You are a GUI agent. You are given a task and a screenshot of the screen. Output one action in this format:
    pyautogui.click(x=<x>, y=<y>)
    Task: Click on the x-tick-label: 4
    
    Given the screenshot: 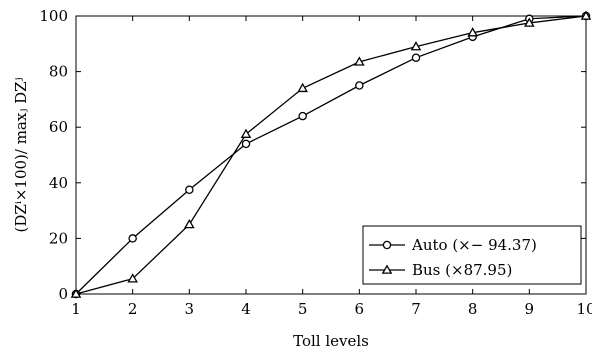 What is the action you would take?
    pyautogui.click(x=246, y=309)
    